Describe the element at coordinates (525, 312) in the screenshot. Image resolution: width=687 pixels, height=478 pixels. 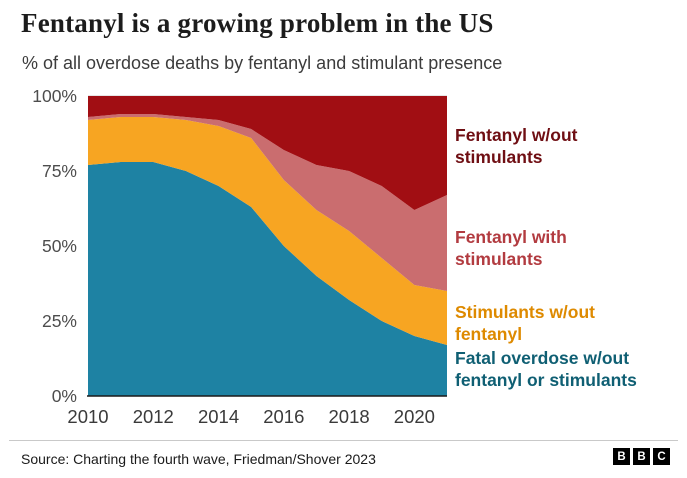
I see `legend-line: Stimulants w/out` at that location.